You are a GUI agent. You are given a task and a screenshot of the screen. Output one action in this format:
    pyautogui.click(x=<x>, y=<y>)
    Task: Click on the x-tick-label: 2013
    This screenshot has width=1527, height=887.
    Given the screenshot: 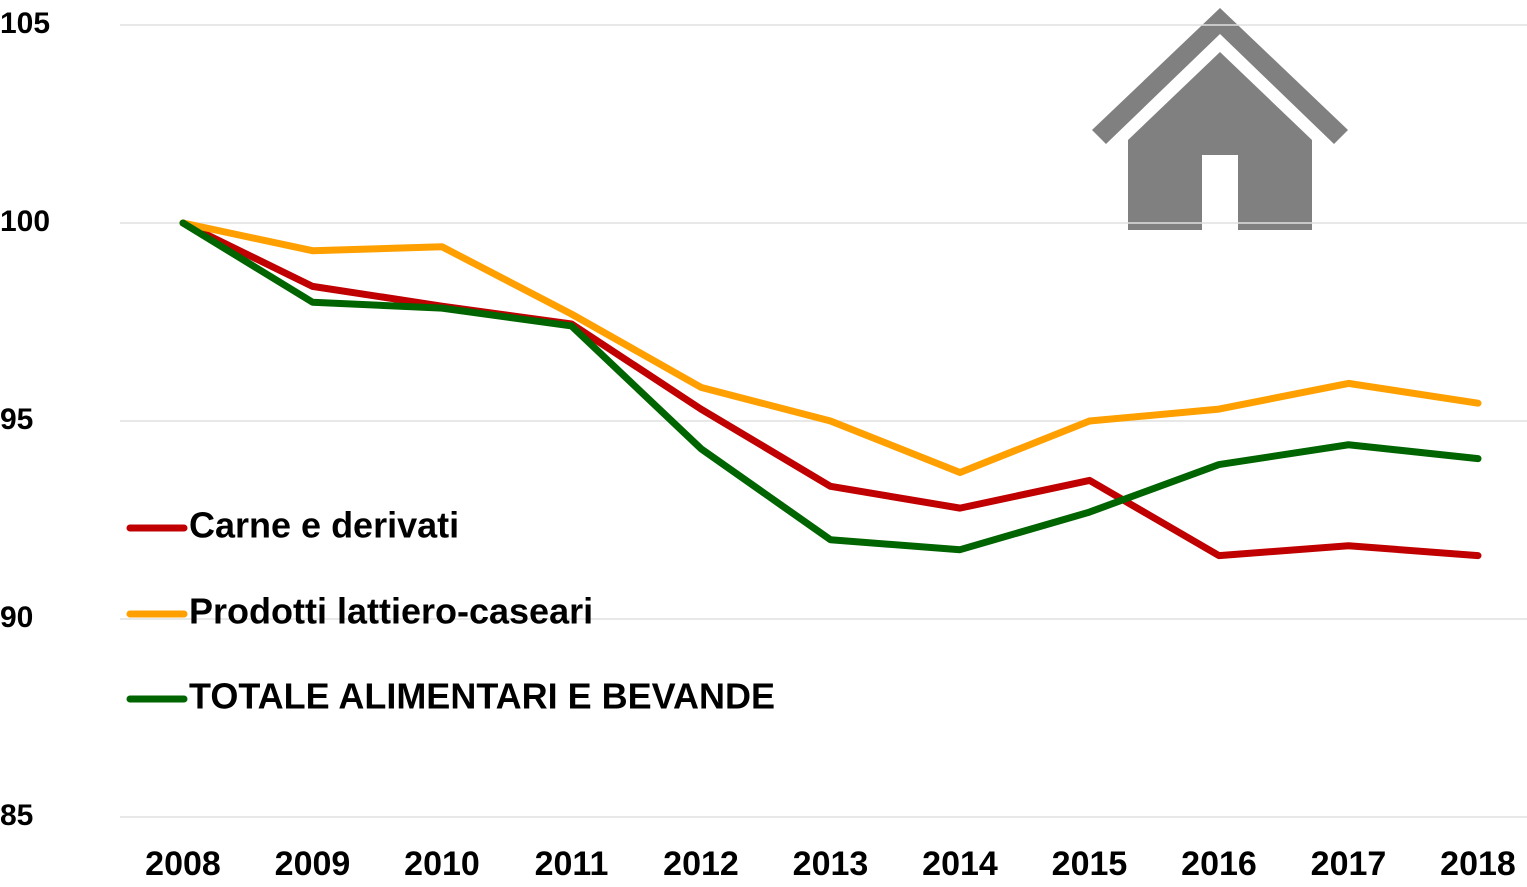 What is the action you would take?
    pyautogui.click(x=831, y=864)
    